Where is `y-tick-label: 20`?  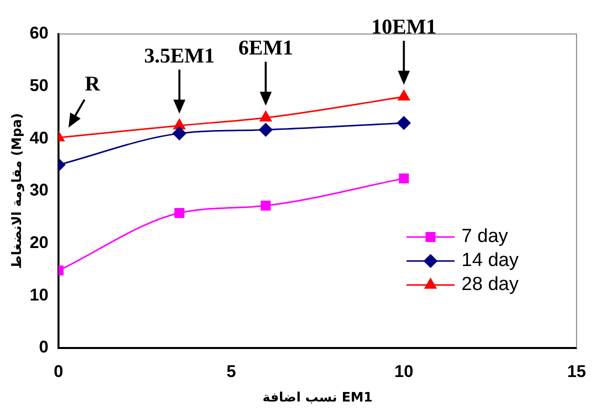 y-tick-label: 20 is located at coordinates (39, 242).